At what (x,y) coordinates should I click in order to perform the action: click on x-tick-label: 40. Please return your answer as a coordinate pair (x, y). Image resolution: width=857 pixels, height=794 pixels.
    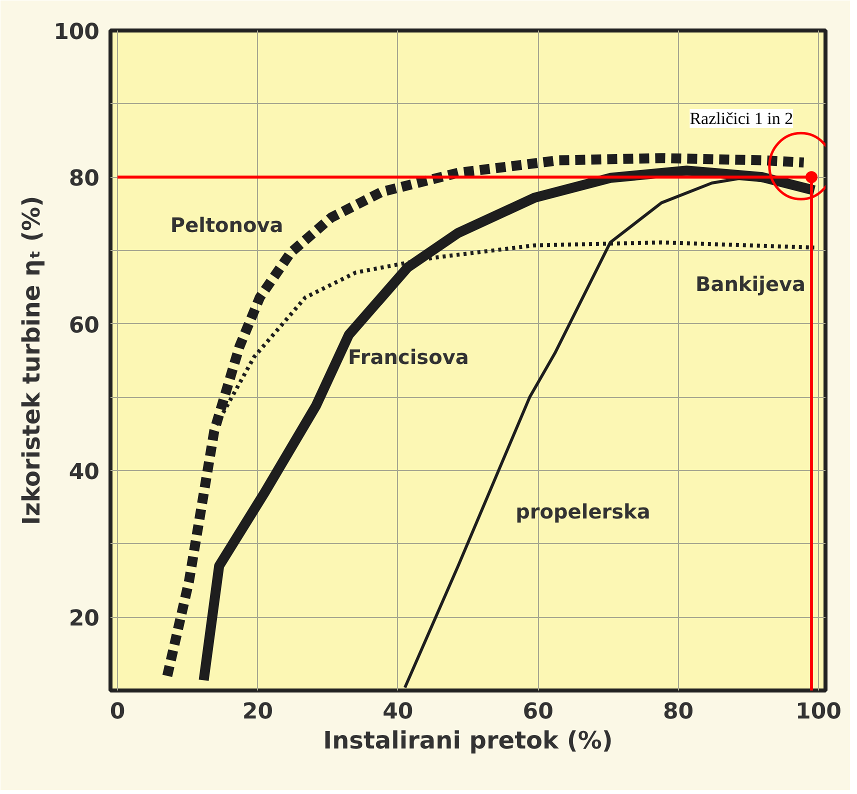
    Looking at the image, I should click on (398, 712).